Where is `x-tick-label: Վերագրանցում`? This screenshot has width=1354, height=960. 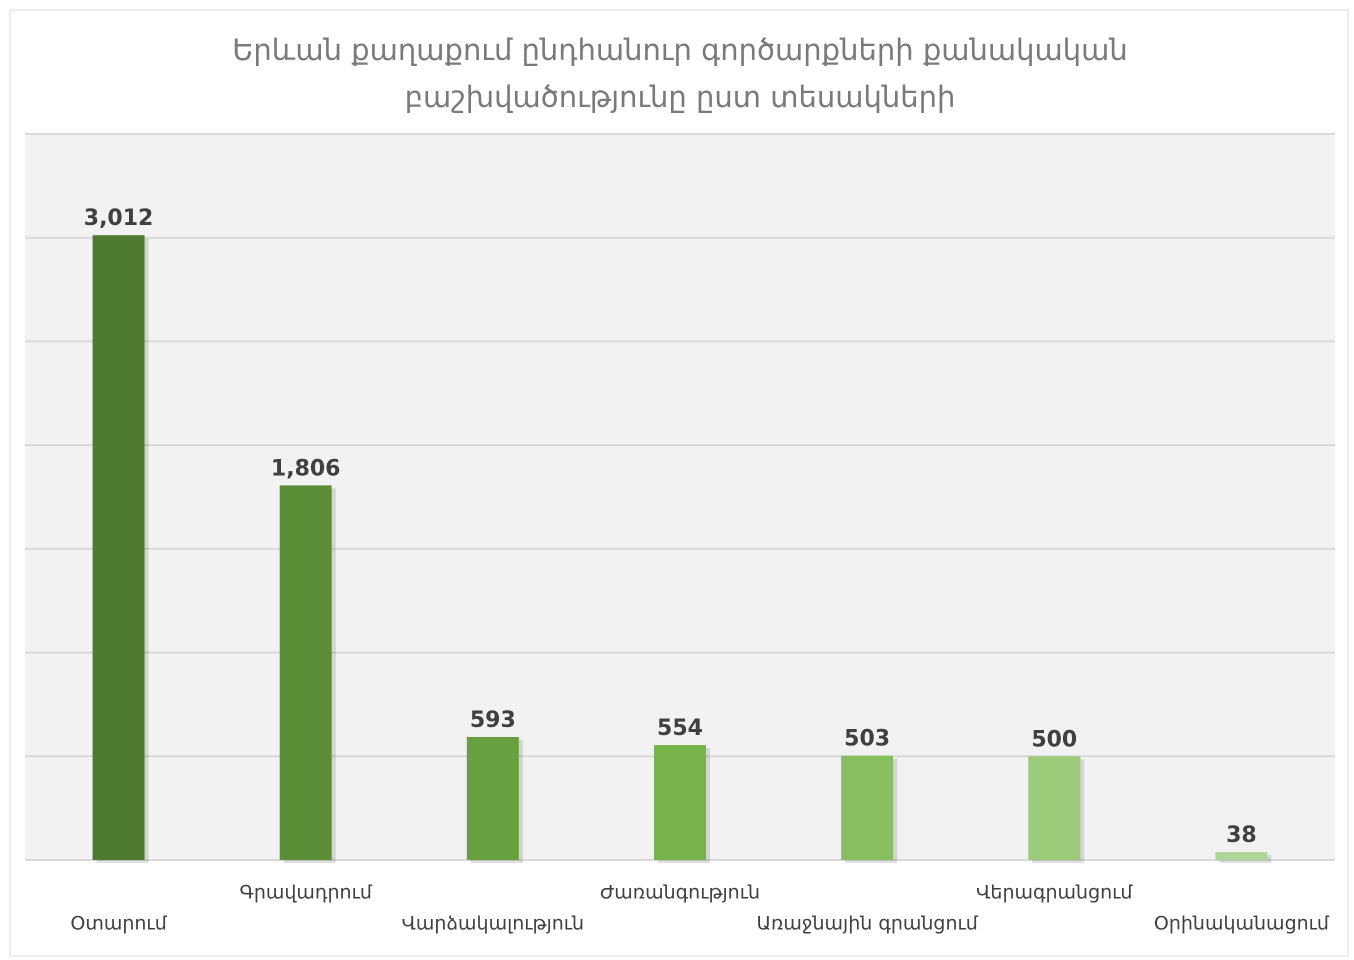 x-tick-label: Վերագրանցում is located at coordinates (1054, 893).